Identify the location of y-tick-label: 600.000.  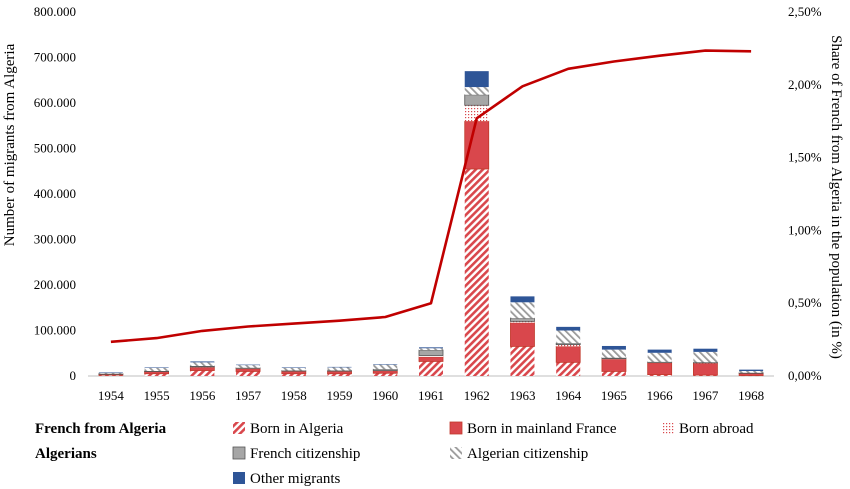
(55, 102).